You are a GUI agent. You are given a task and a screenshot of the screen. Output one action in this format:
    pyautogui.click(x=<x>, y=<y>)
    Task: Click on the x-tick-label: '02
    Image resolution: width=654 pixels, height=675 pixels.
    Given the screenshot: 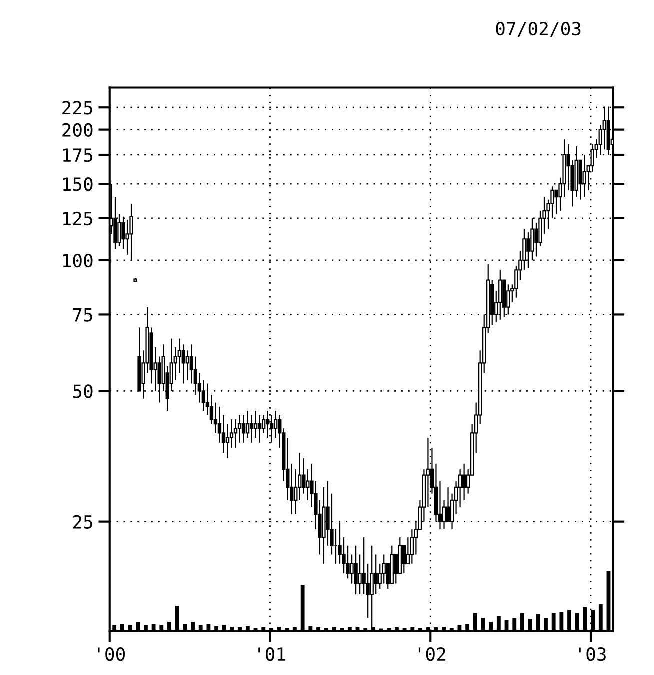 What is the action you would take?
    pyautogui.click(x=432, y=655)
    